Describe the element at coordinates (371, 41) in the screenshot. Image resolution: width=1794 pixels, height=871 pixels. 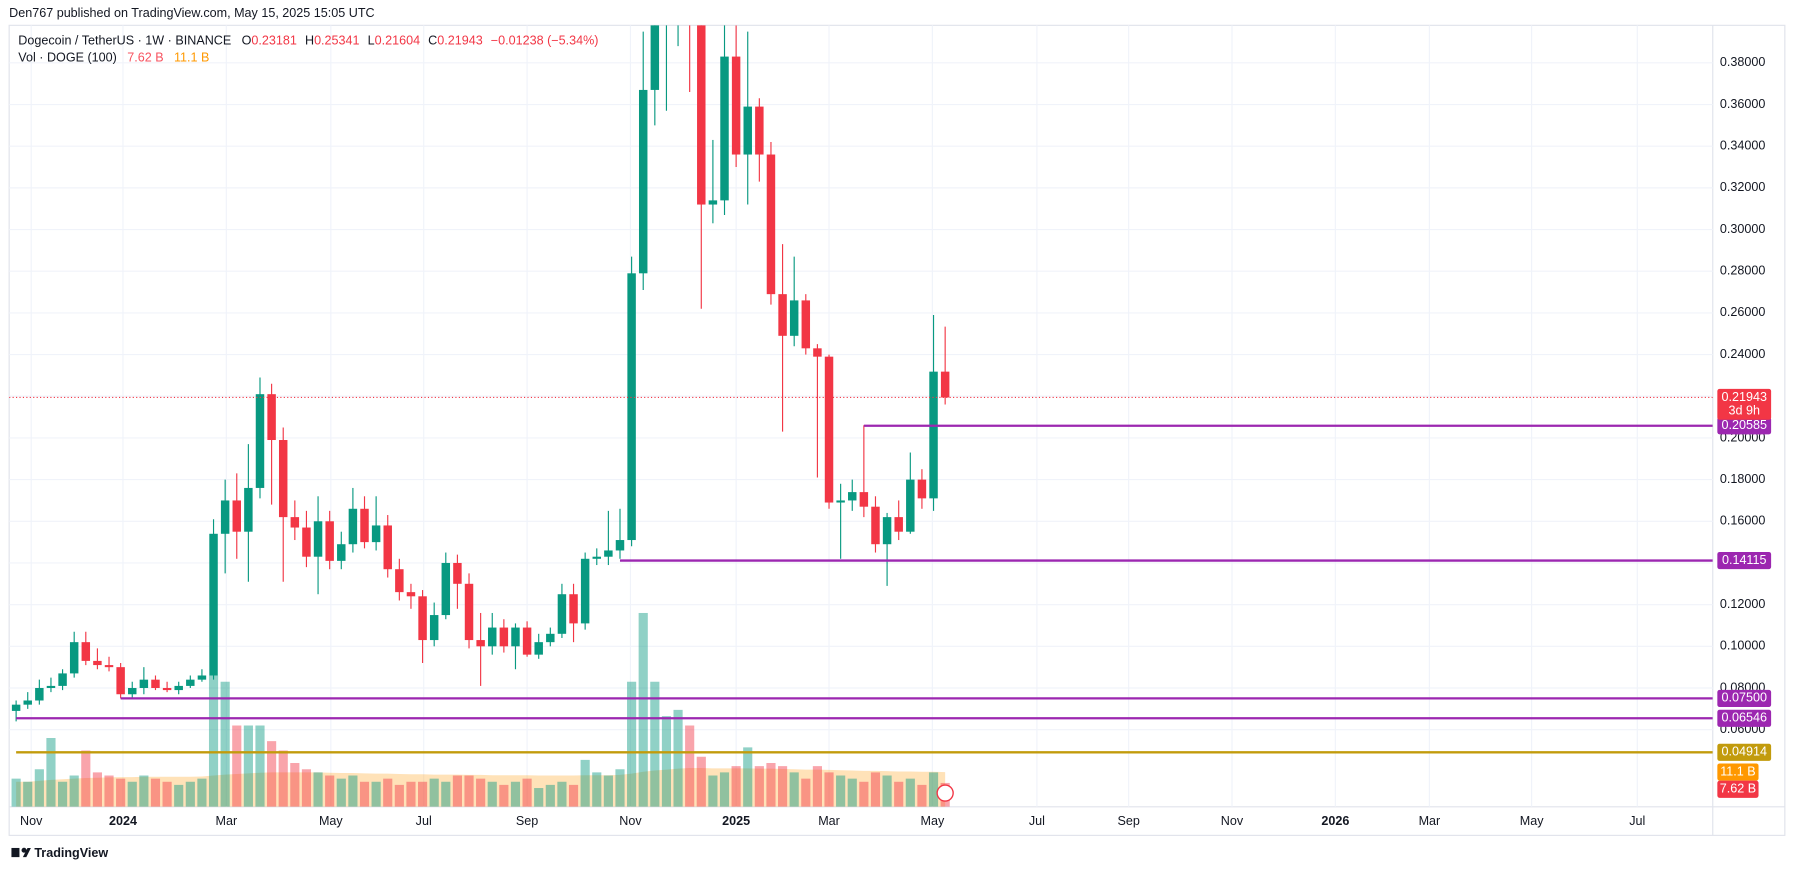
I see `low-label: L` at that location.